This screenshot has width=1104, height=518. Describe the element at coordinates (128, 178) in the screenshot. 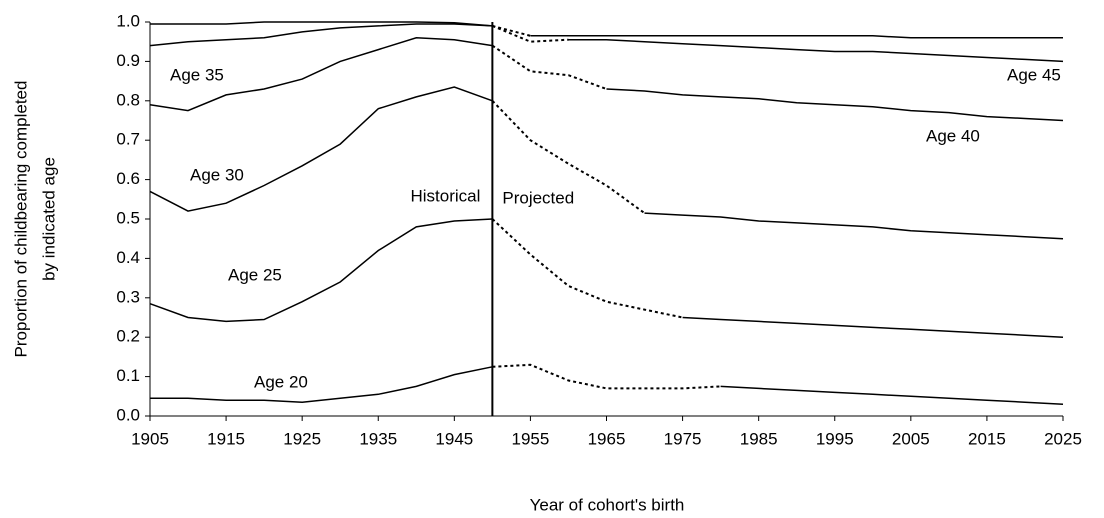

I see `y-tick-label: 0.6` at that location.